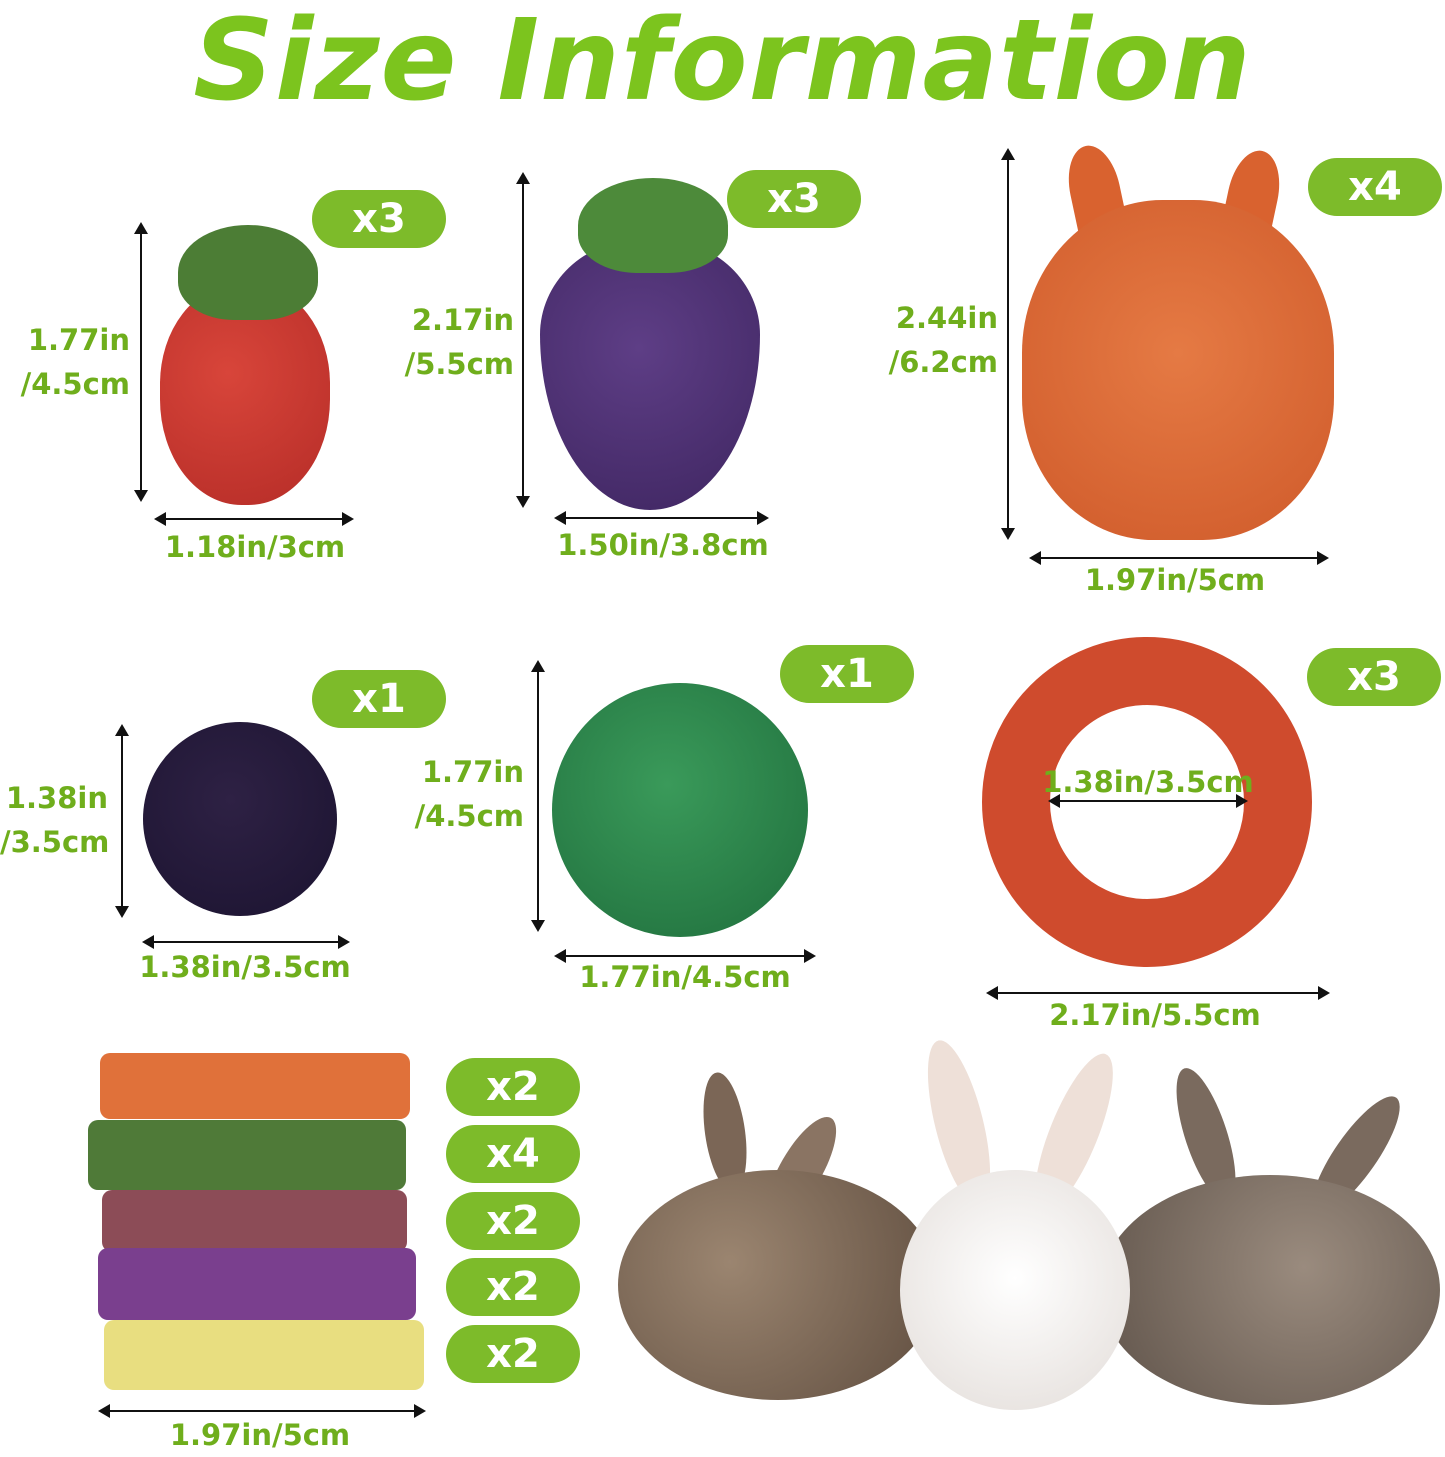 The height and width of the screenshot is (1457, 1445). Describe the element at coordinates (1155, 1015) in the screenshot. I see `width-label: 2.17in/5.5cm` at that location.